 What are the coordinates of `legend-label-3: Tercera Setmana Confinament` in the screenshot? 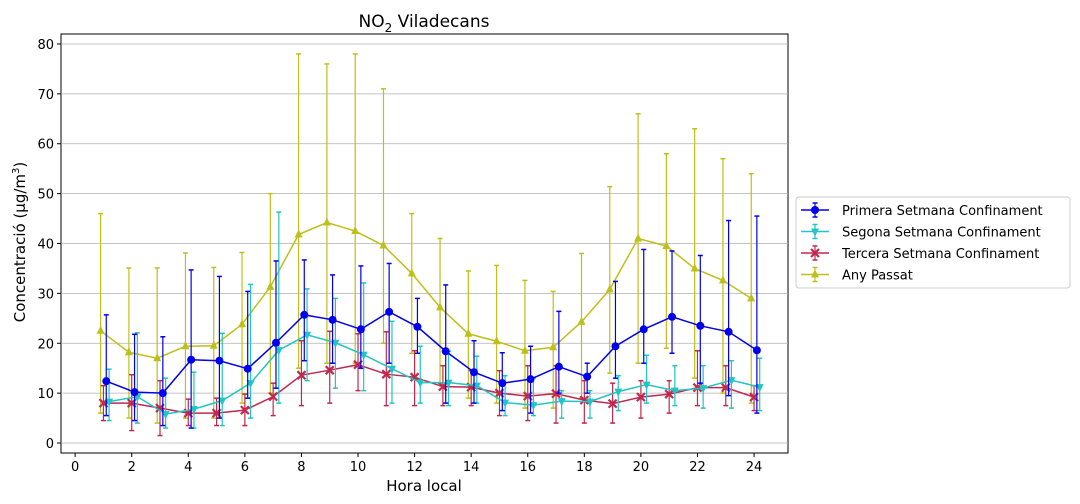 It's located at (940, 254).